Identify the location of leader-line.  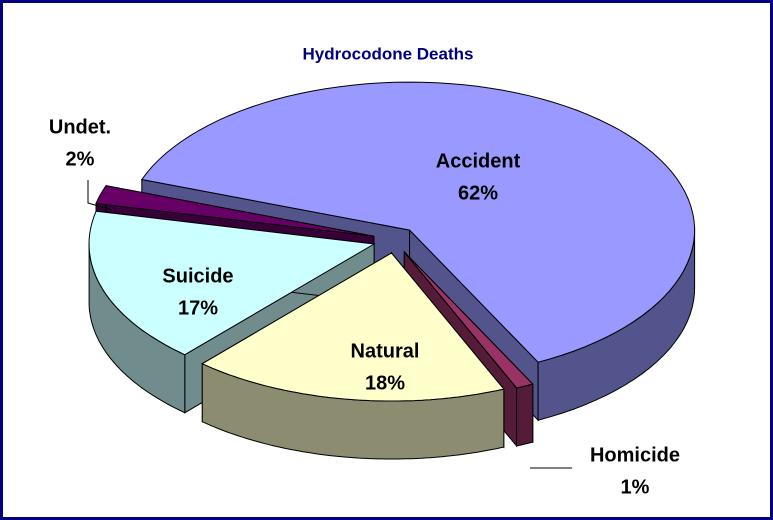
(100, 195).